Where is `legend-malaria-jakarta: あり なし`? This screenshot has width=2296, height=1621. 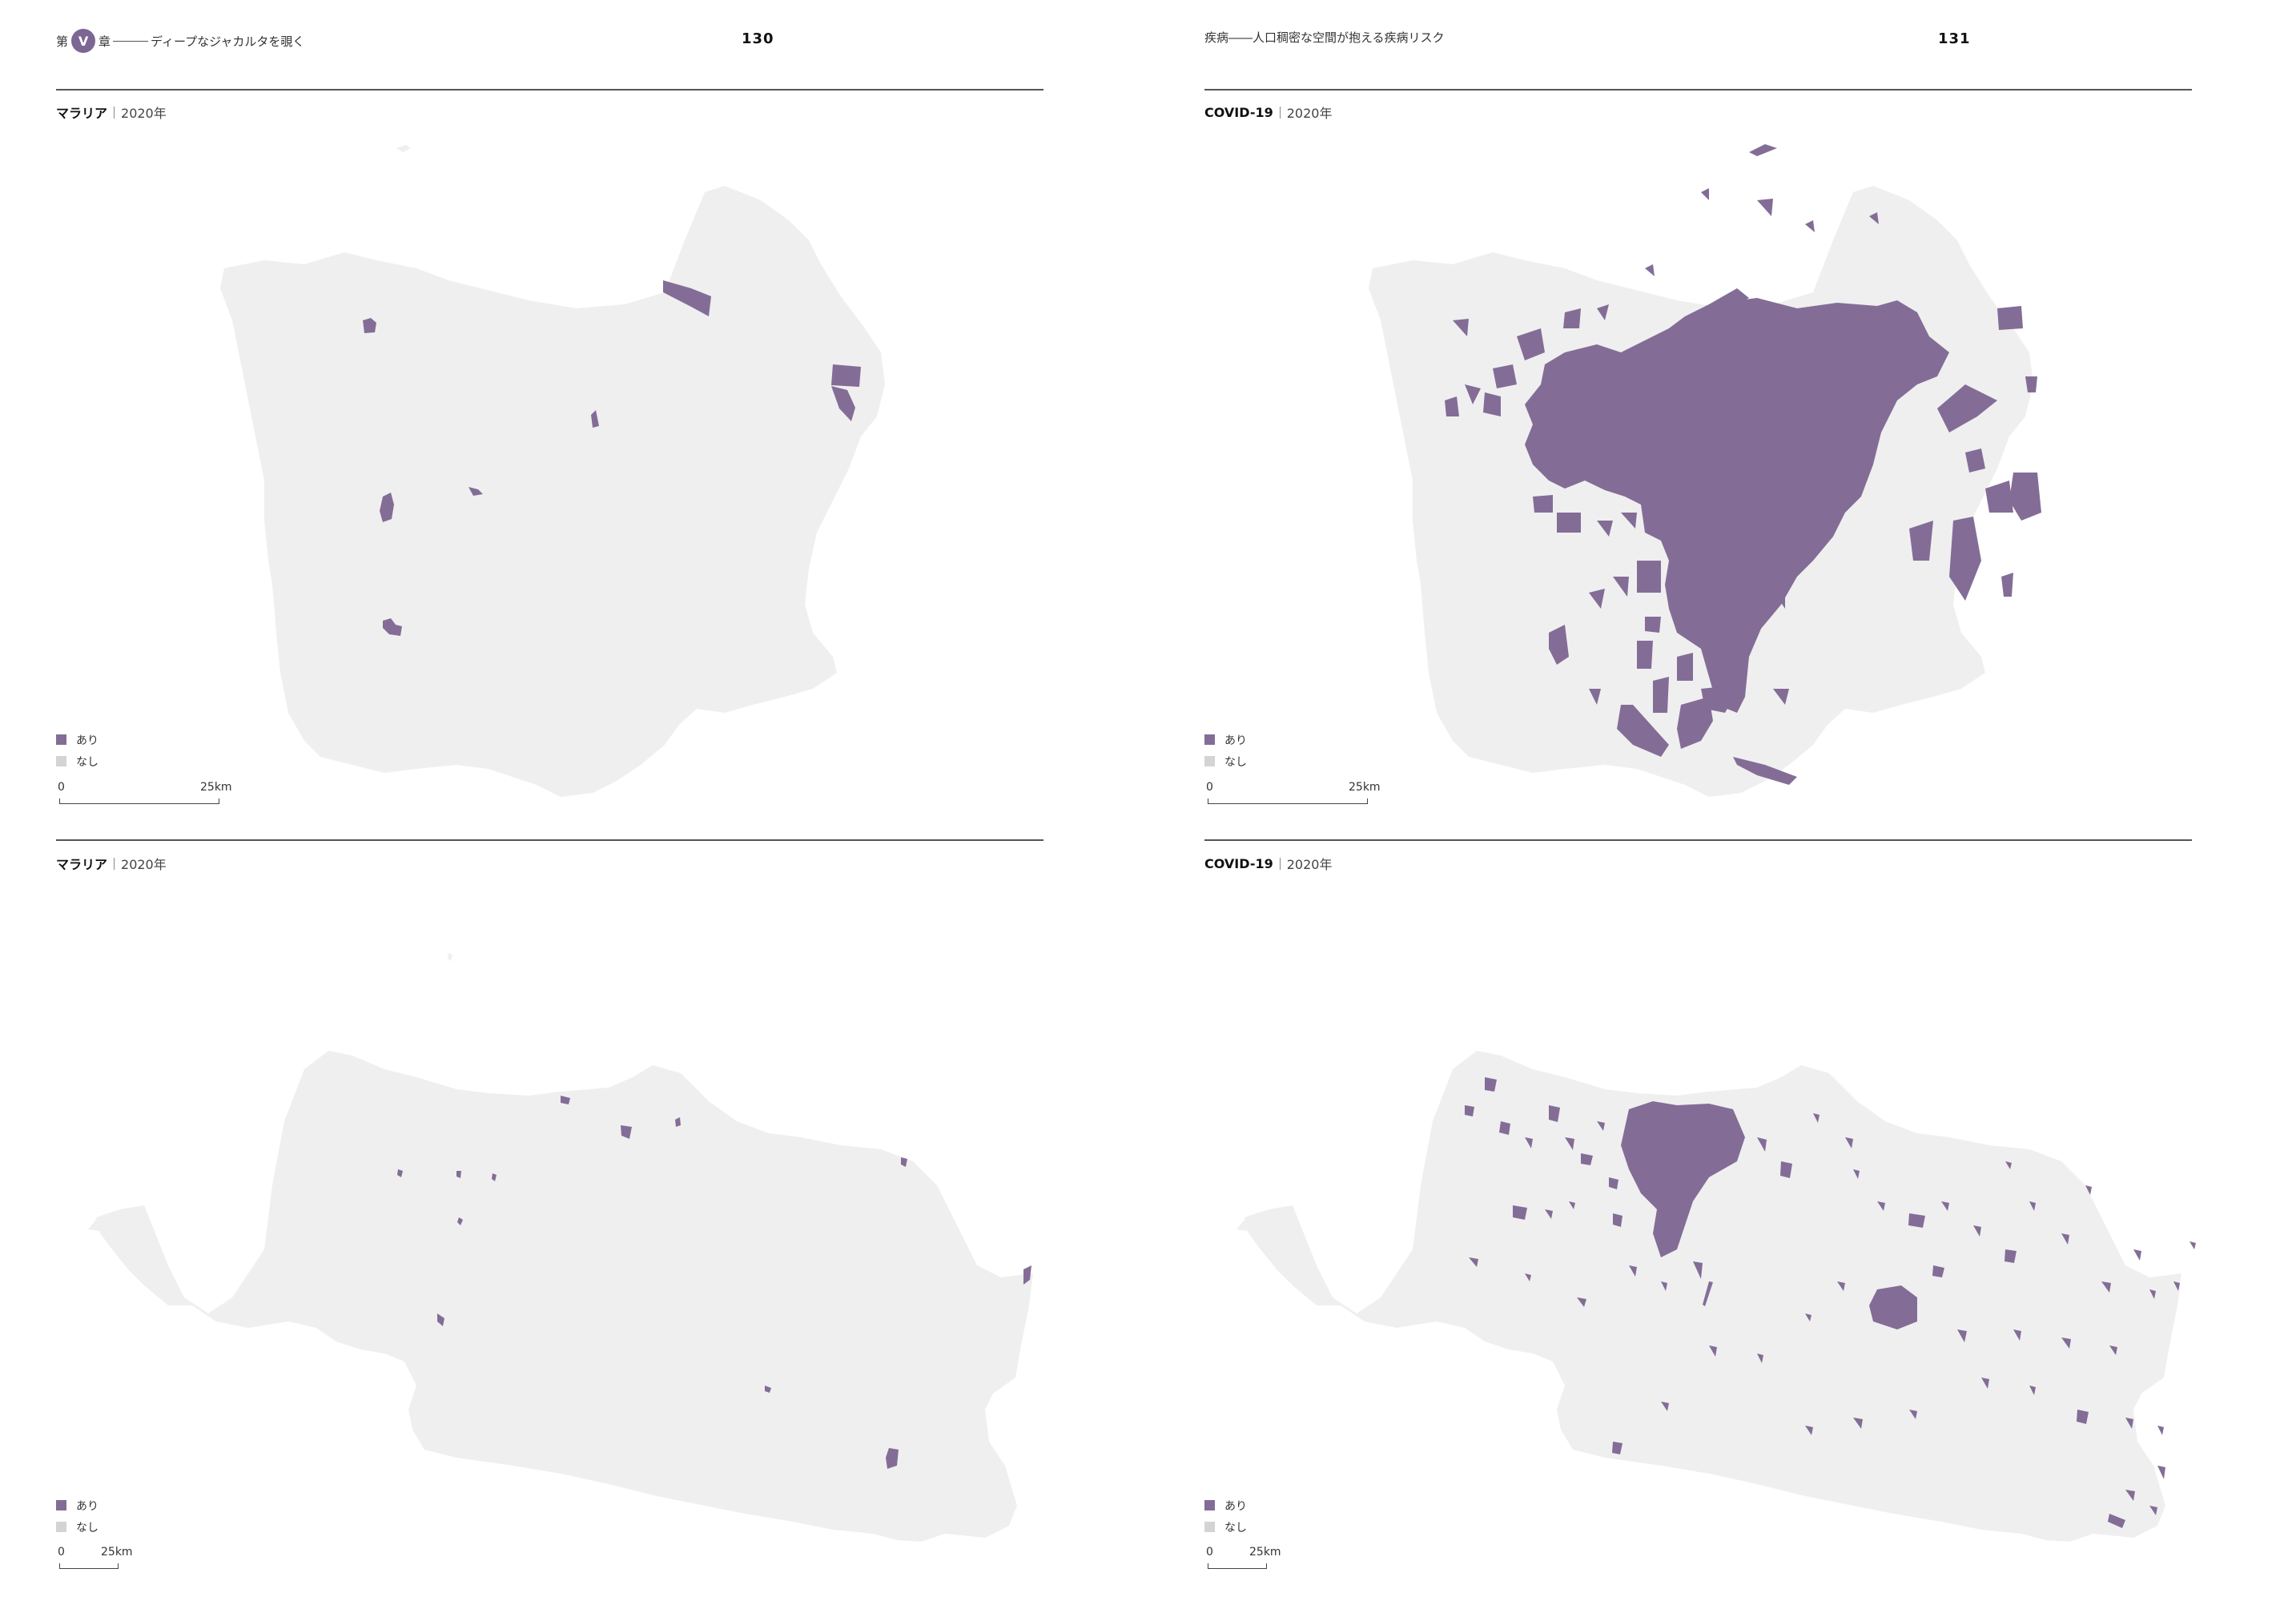
legend-malaria-jakarta: あり なし is located at coordinates (77, 750).